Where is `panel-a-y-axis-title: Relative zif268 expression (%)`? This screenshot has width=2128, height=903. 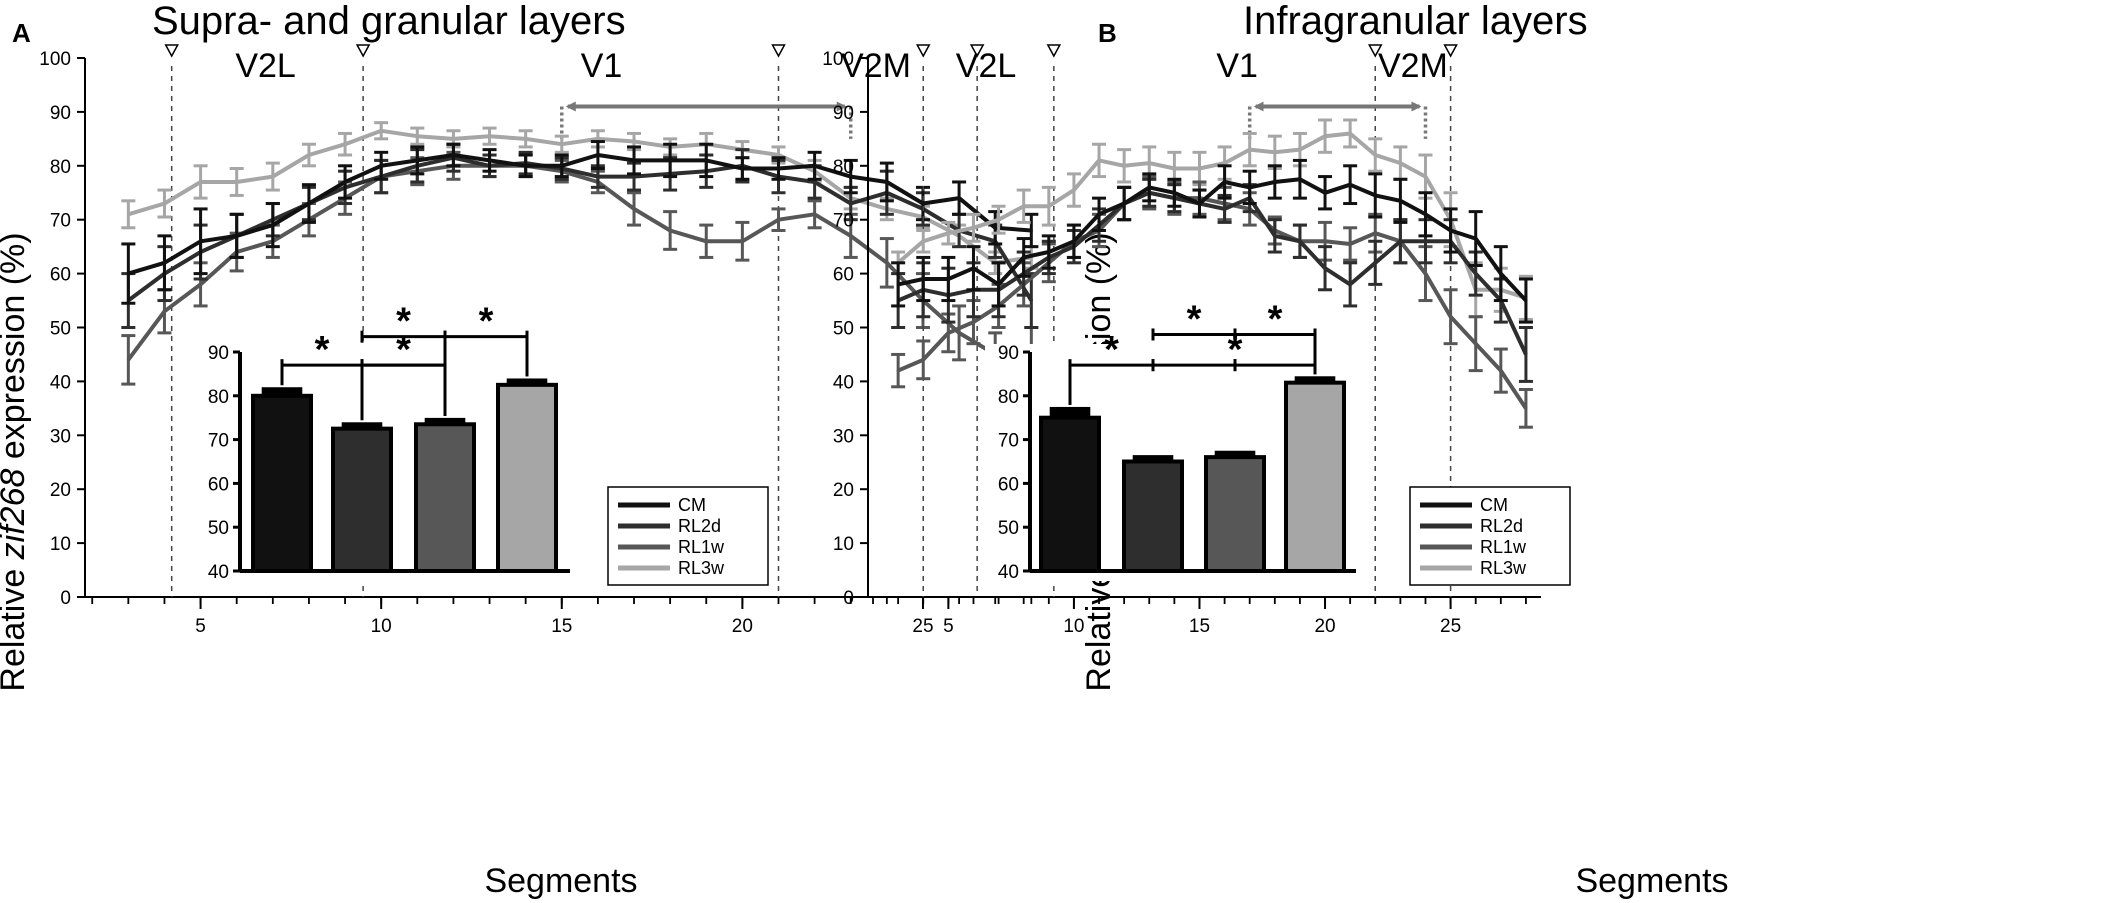
panel-a-y-axis-title: Relative zif268 expression (%) is located at coordinates (16, 461).